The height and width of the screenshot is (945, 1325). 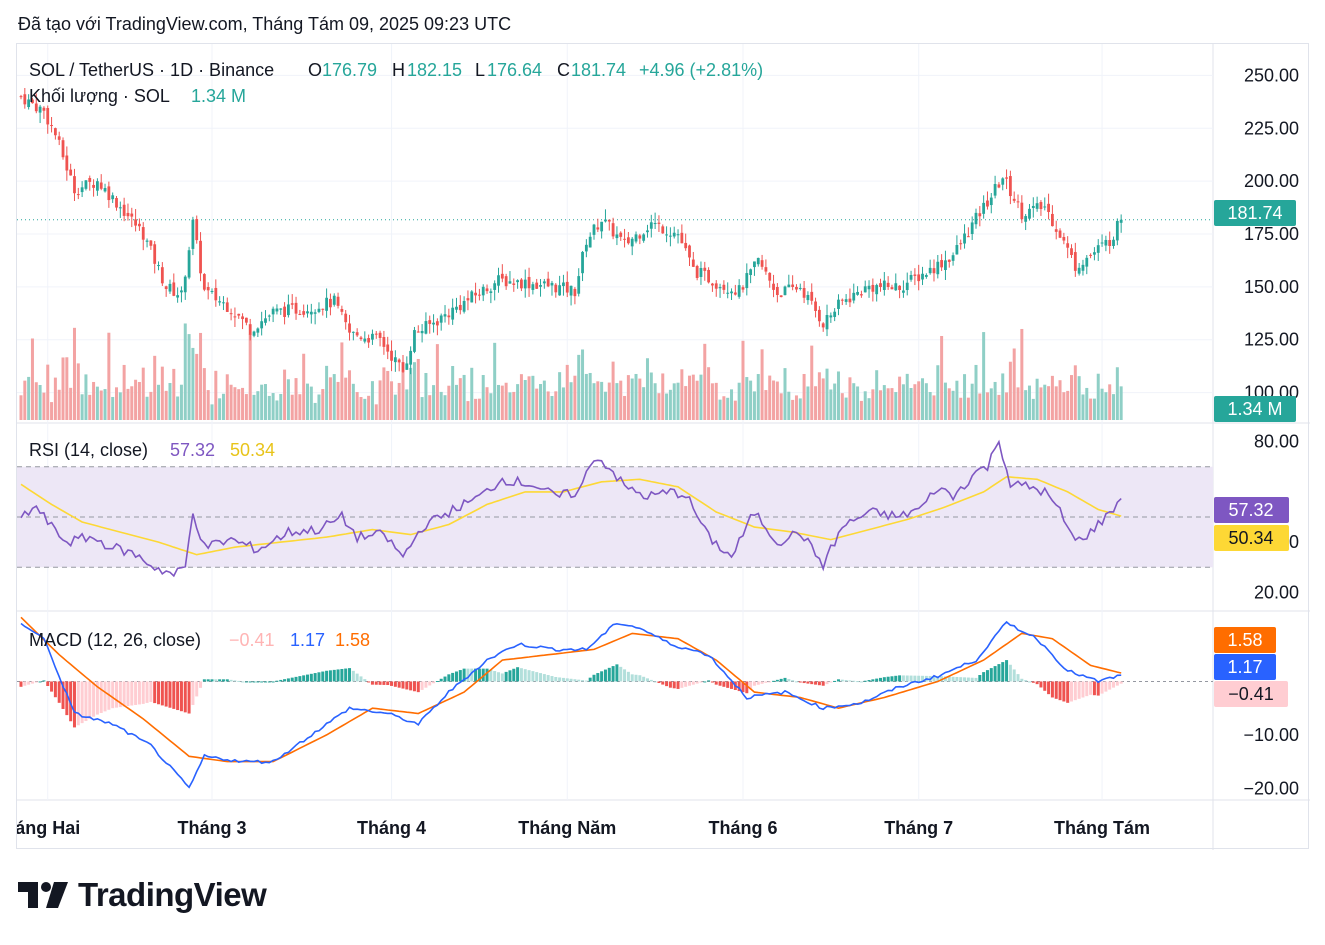 I want to click on open-label: O, so click(x=315, y=70).